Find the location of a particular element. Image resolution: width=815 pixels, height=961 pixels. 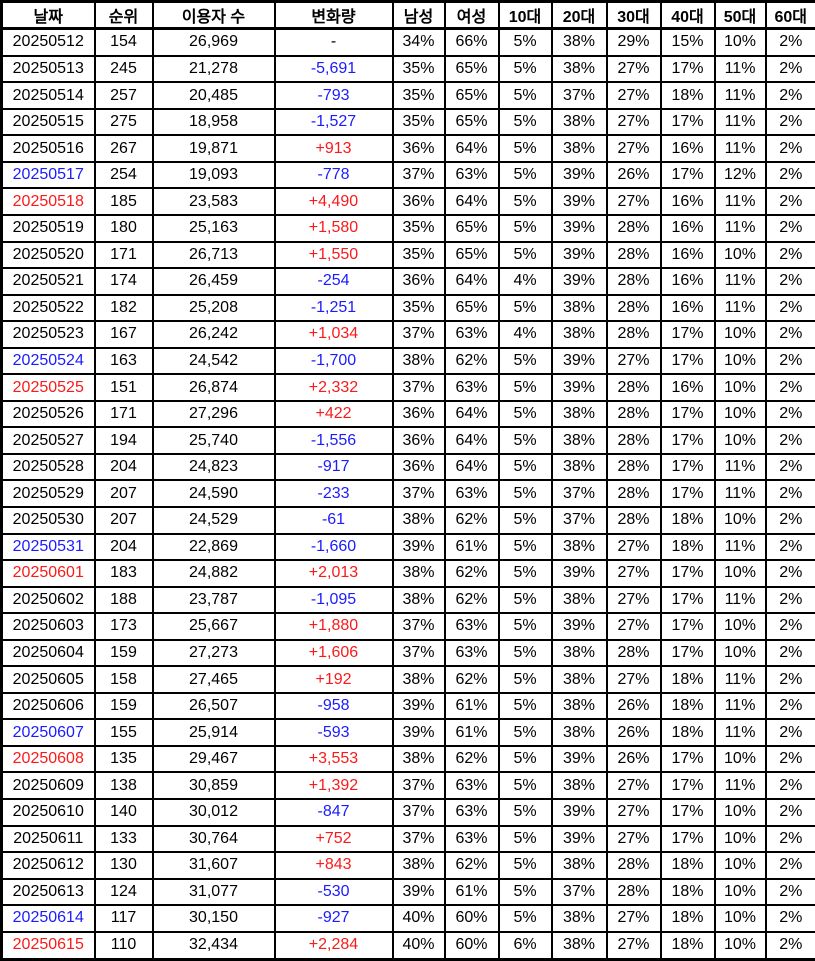

cell-change: -530 is located at coordinates (333, 892).